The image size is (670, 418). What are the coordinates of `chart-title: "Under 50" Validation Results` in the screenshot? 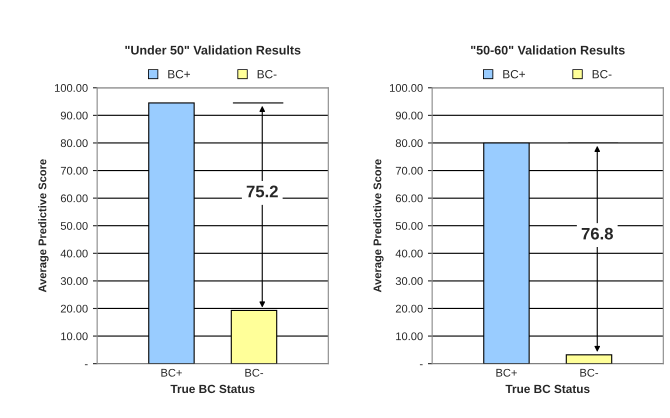 It's located at (212, 50).